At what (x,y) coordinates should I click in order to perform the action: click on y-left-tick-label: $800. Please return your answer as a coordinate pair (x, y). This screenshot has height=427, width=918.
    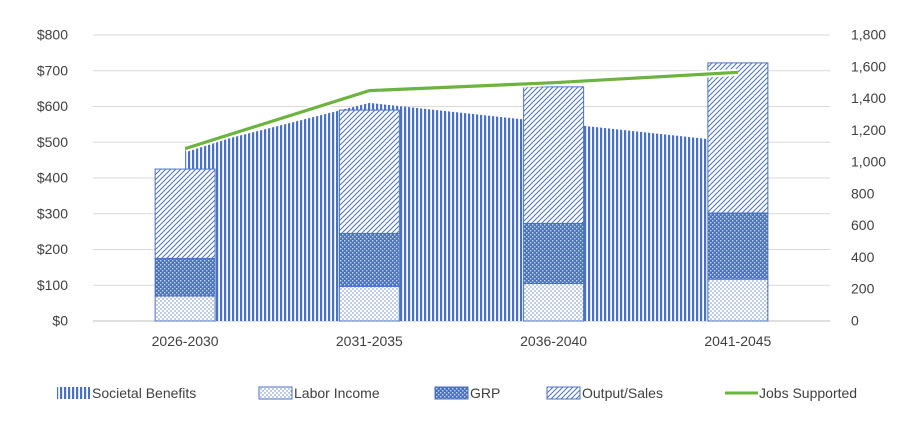
    Looking at the image, I should click on (52, 35).